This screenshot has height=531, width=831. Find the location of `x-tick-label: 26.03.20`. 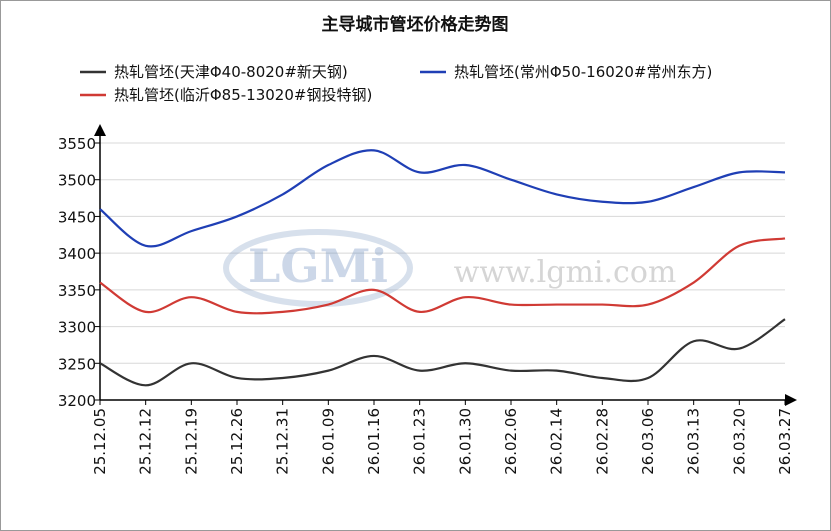

x-tick-label: 26.03.20 is located at coordinates (739, 441).